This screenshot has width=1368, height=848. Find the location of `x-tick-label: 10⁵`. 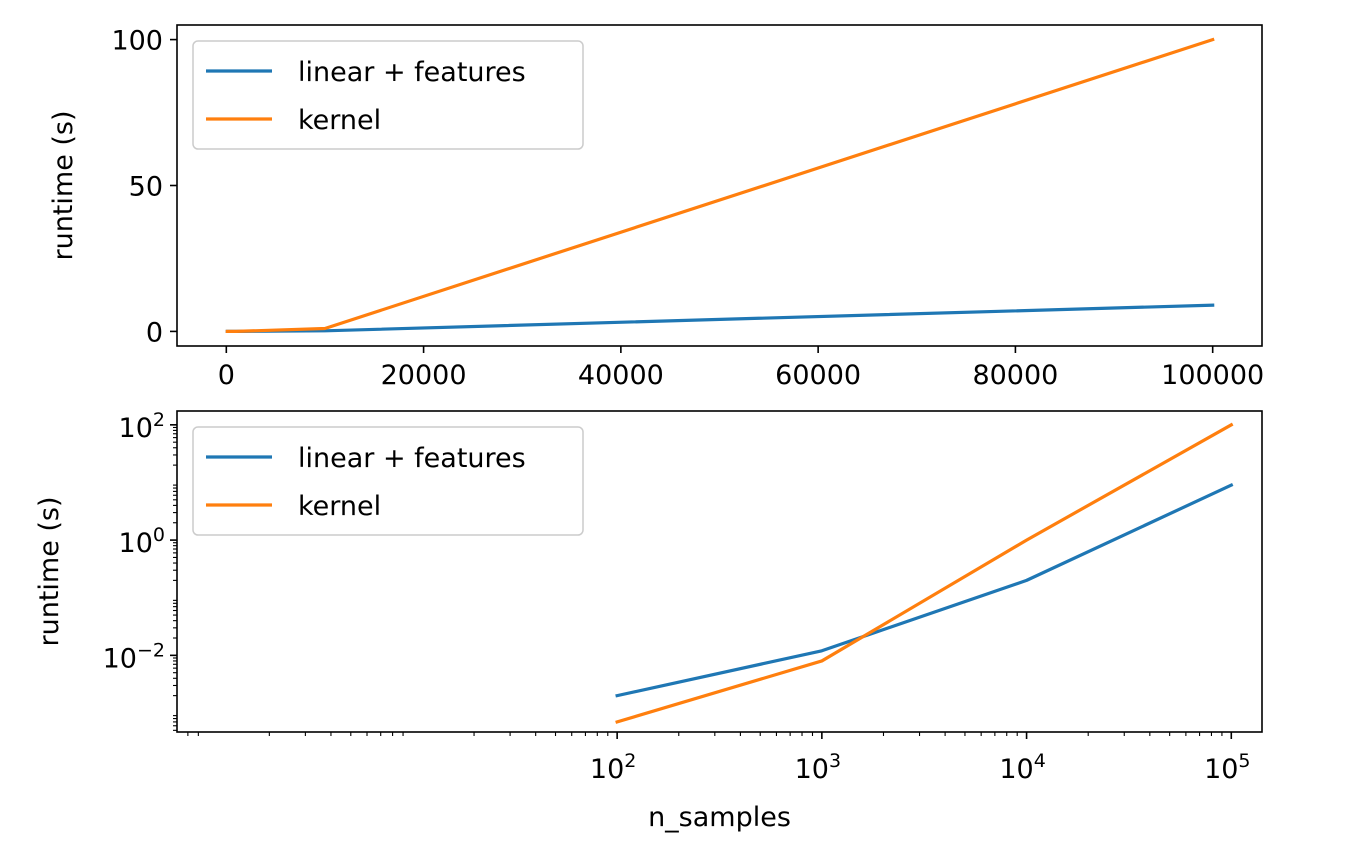

x-tick-label: 10⁵ is located at coordinates (1227, 767).